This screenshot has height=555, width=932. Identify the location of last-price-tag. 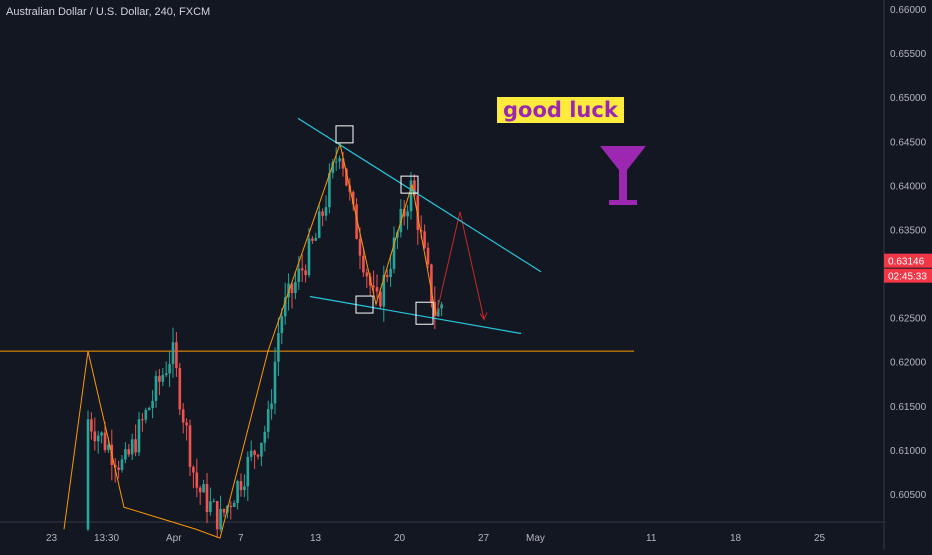
(908, 260).